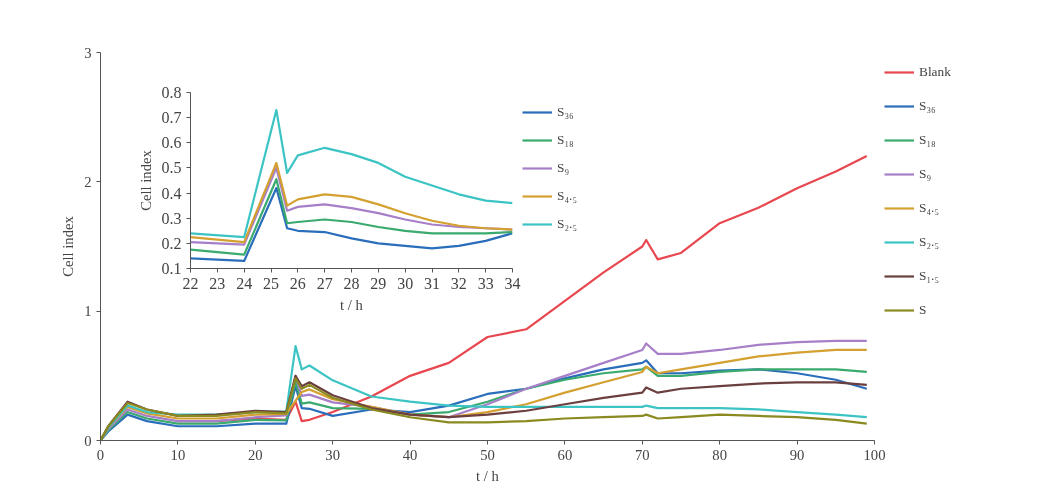 The width and height of the screenshot is (1059, 484). I want to click on legend-label: S₁.₅, so click(929, 276).